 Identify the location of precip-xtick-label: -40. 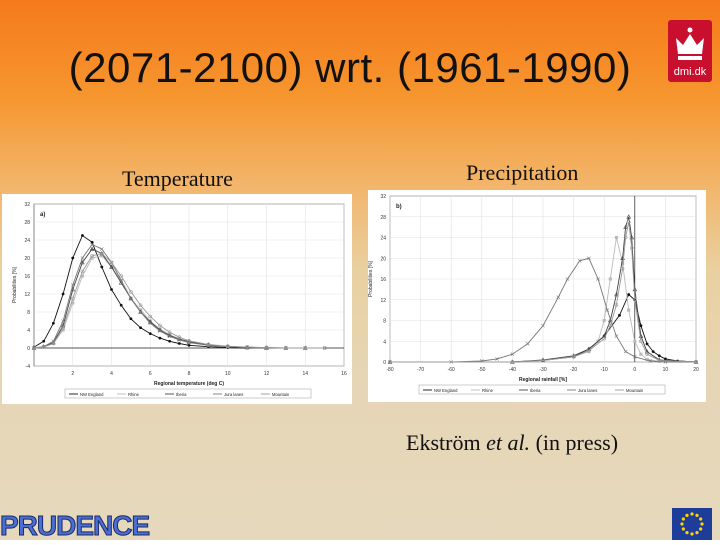
(512, 370).